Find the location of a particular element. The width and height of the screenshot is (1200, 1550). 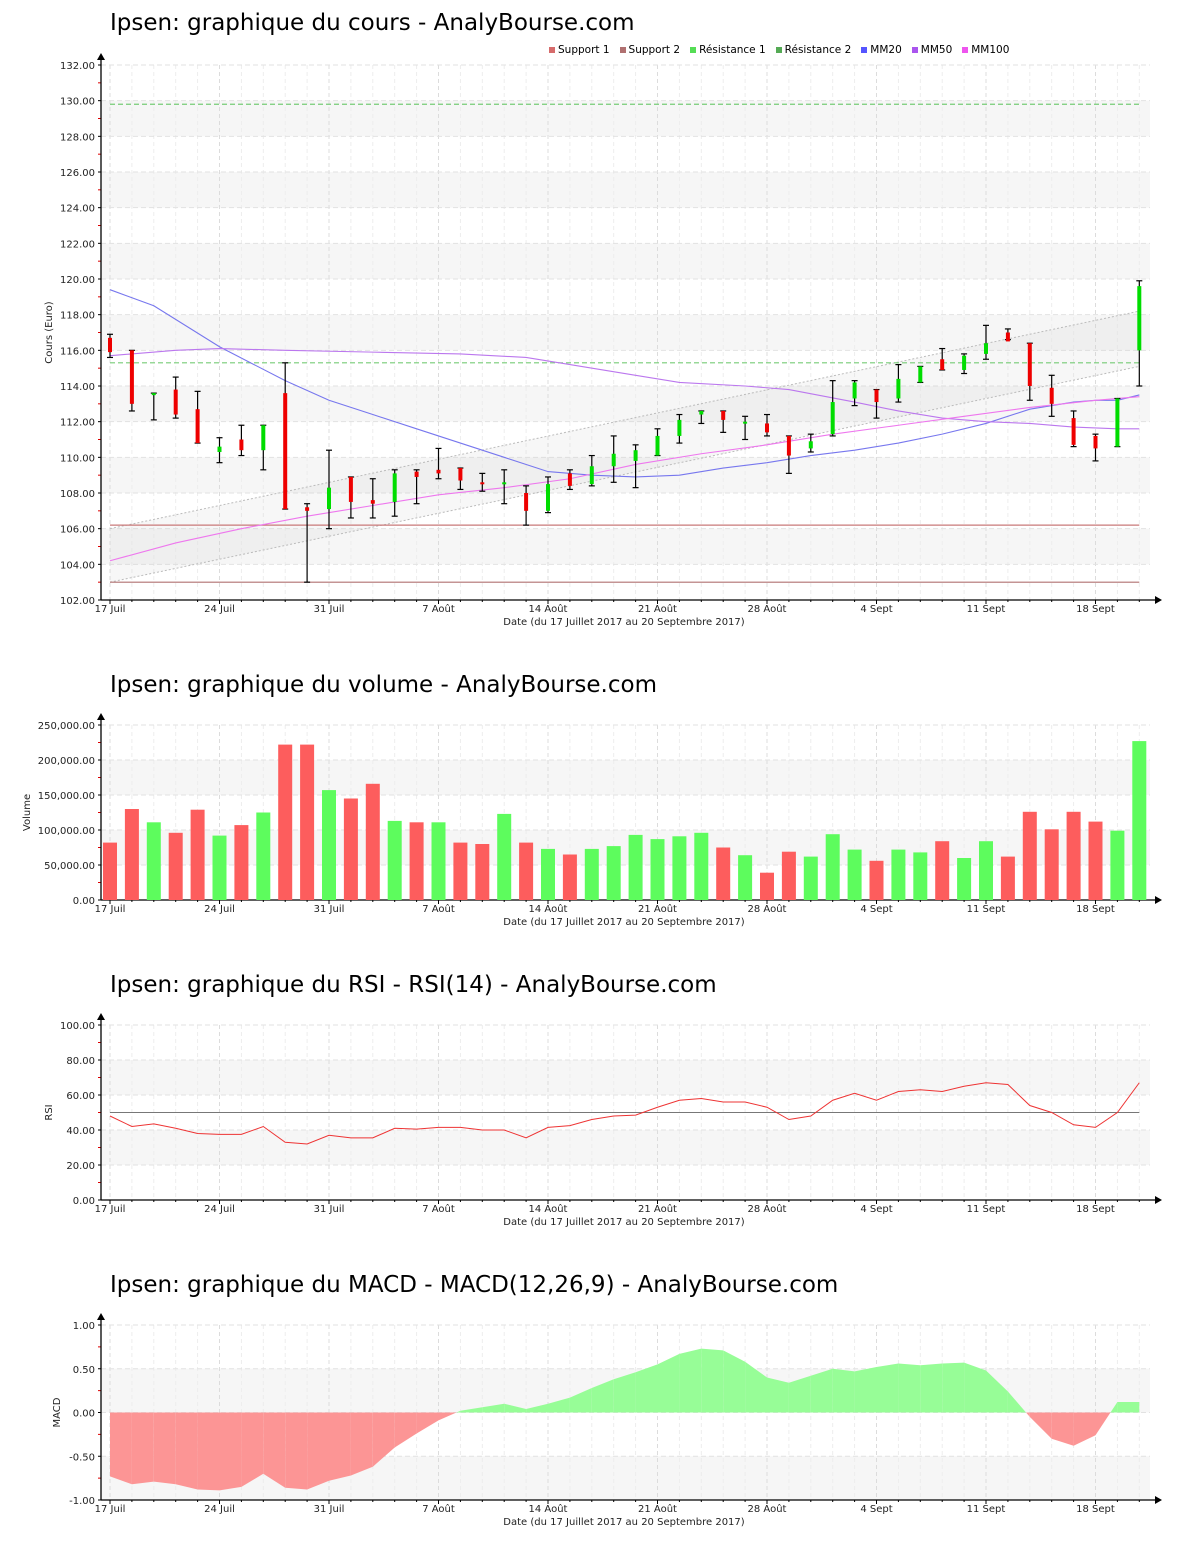

legend-item: Résistance 1 is located at coordinates (728, 50).